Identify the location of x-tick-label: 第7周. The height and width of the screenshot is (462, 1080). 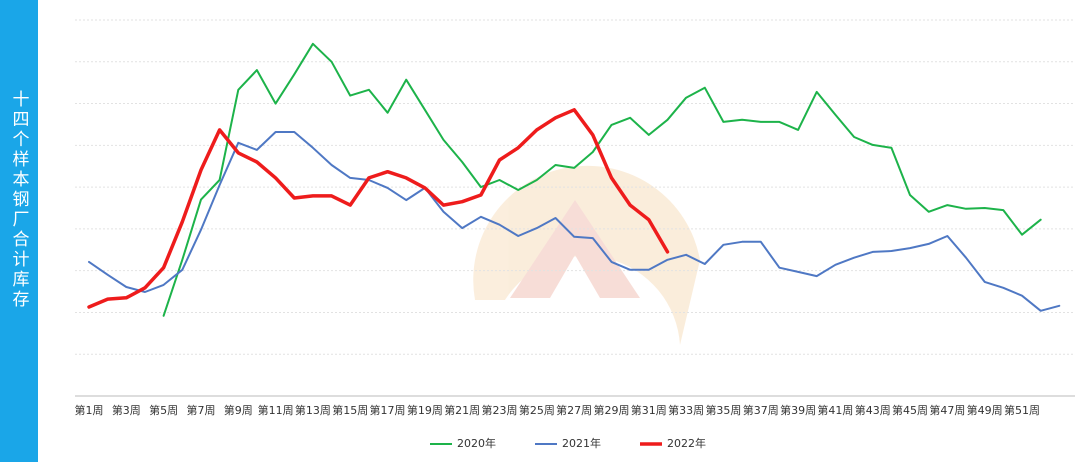
(200, 410).